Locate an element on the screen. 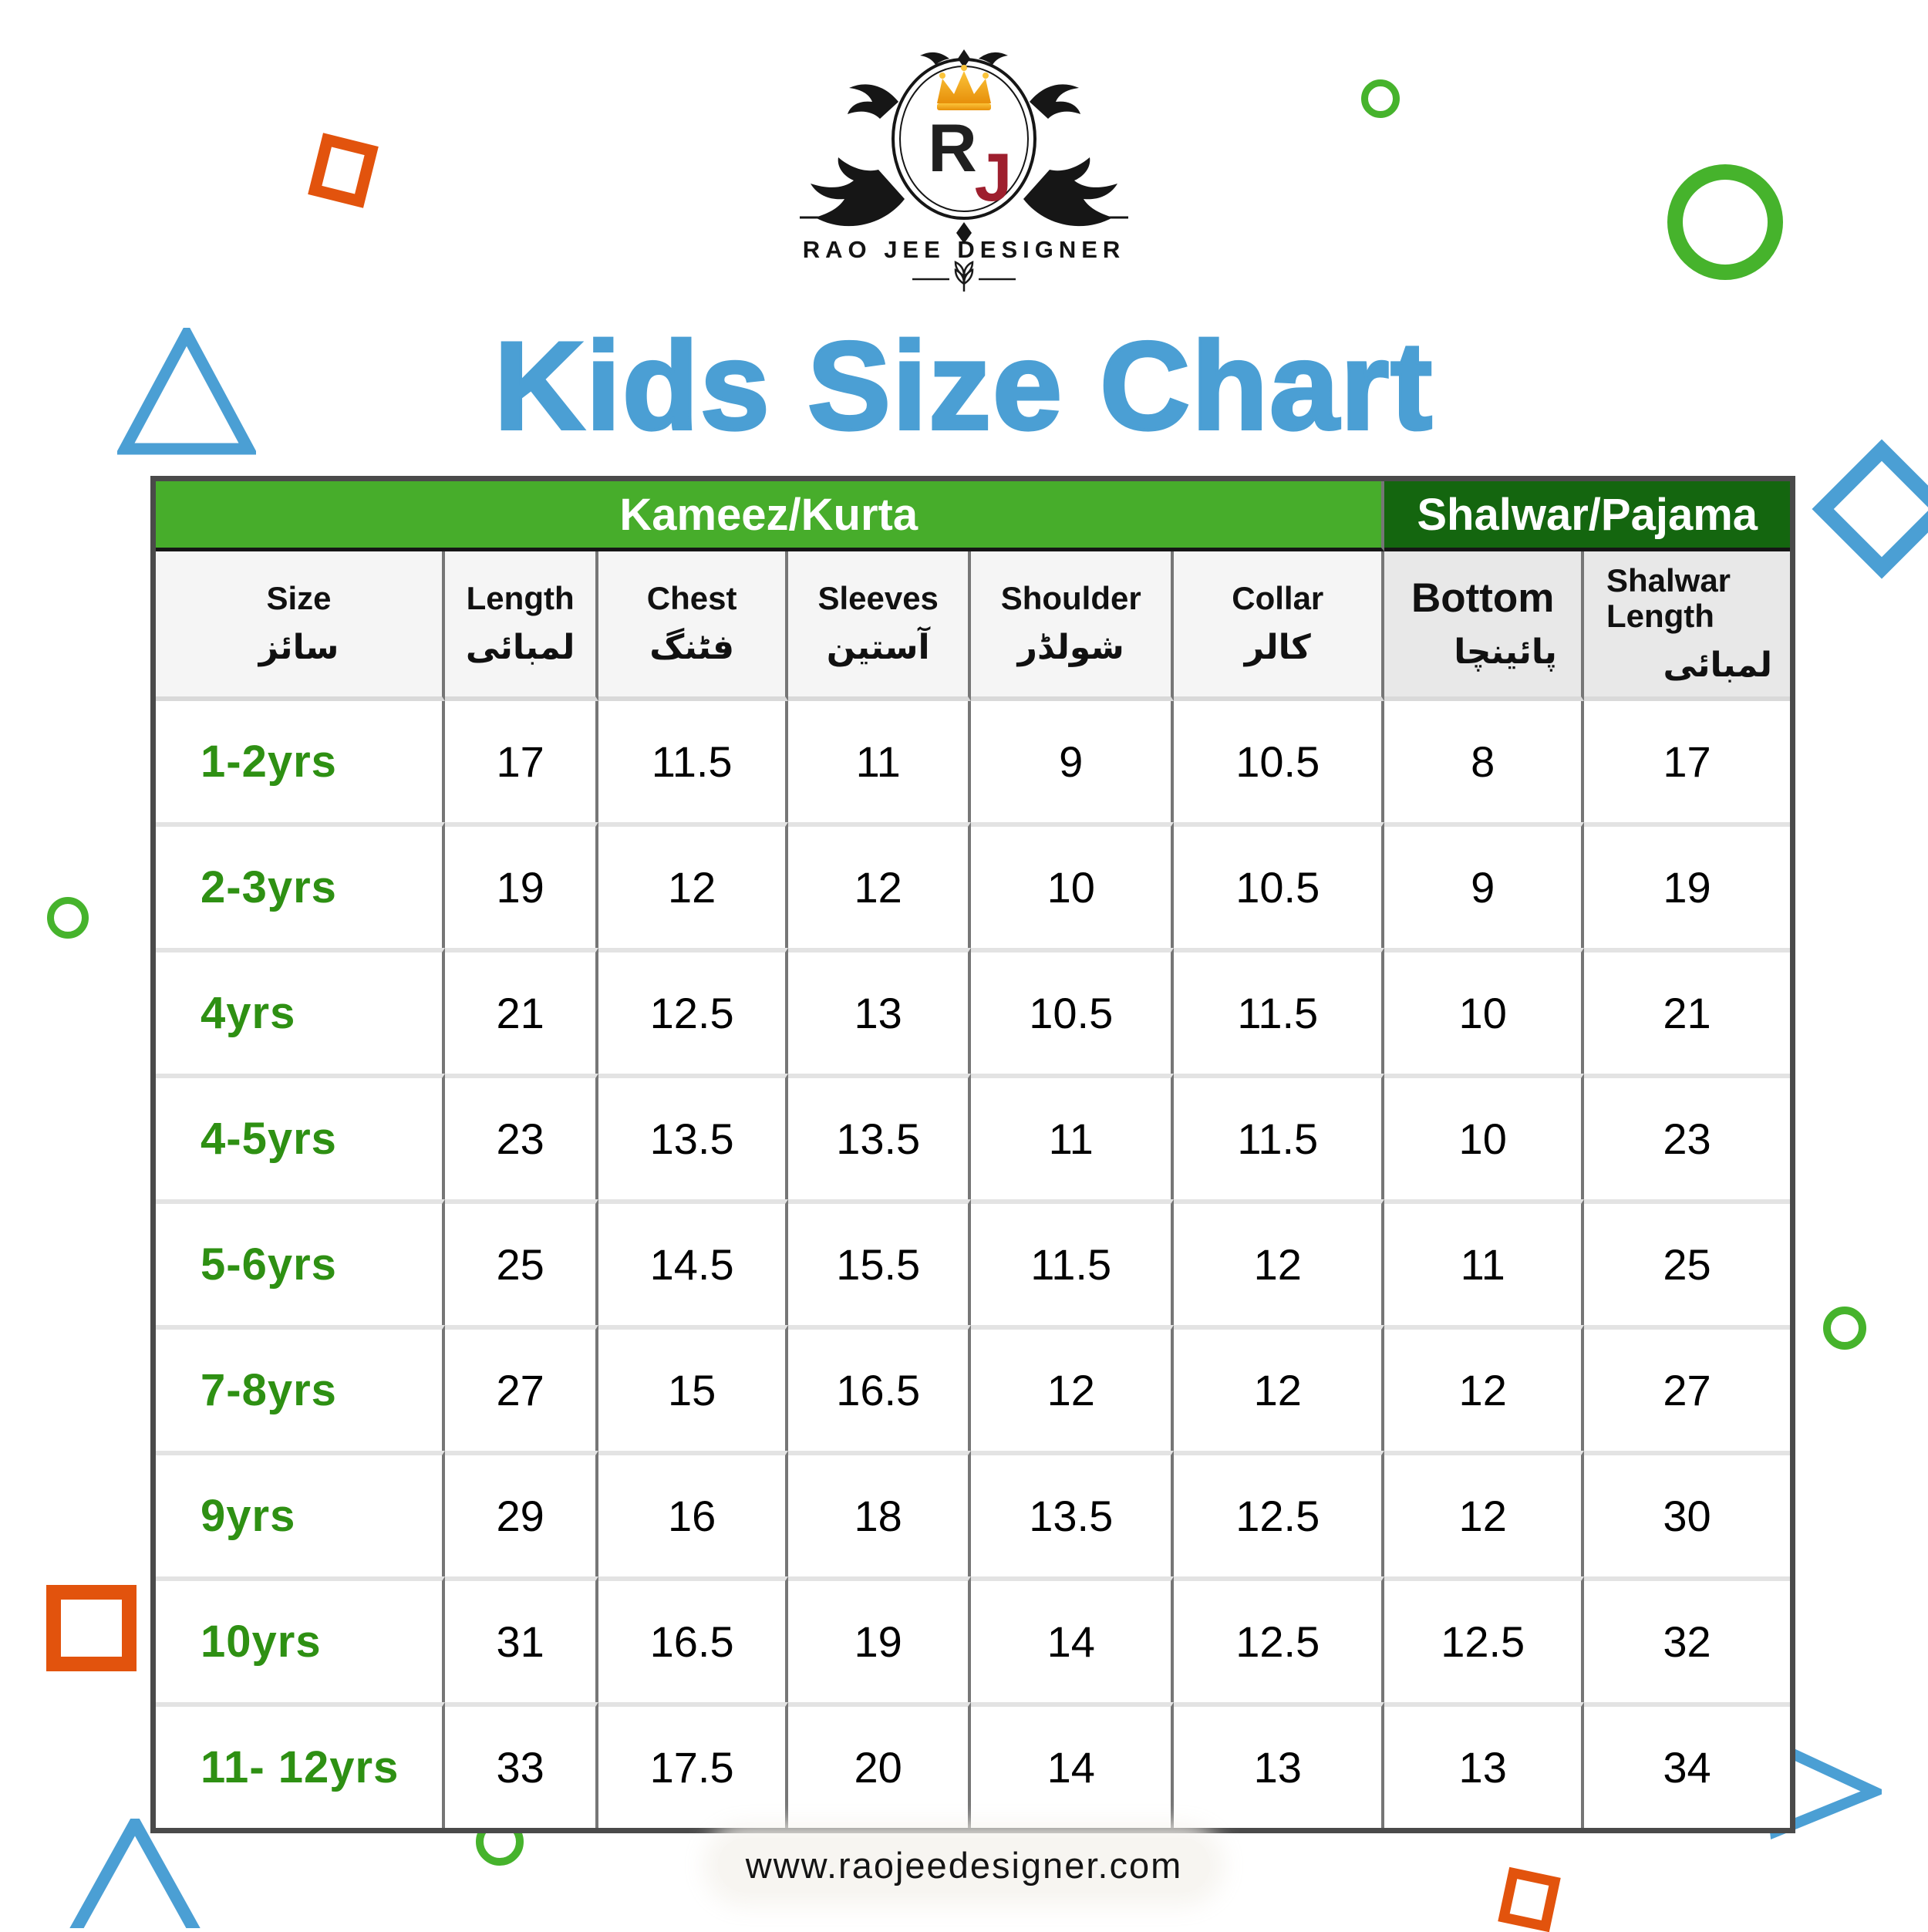 The height and width of the screenshot is (1932, 1928). header-cell-shoulder: Shoulder شولڈر is located at coordinates (1073, 626).